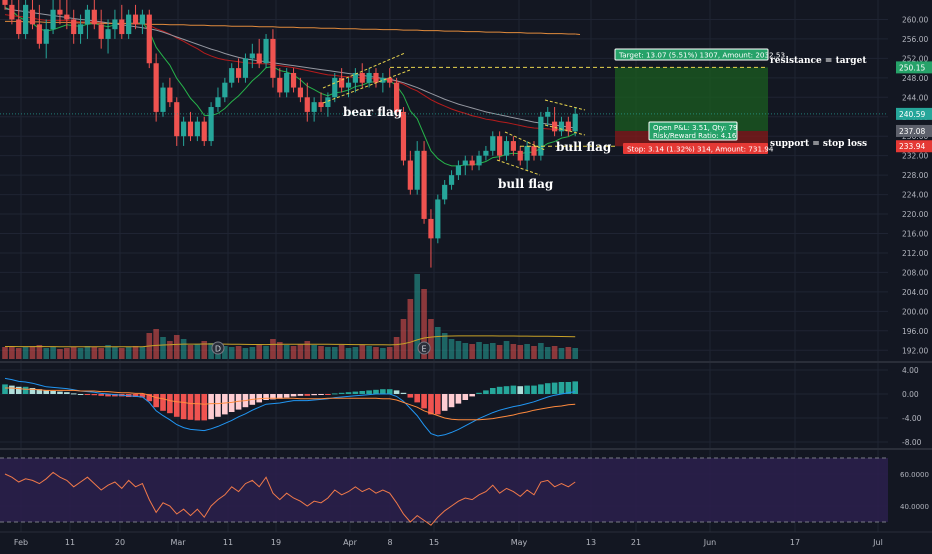  Describe the element at coordinates (710, 542) in the screenshot. I see `time-axis-tick-label: Jun` at that location.